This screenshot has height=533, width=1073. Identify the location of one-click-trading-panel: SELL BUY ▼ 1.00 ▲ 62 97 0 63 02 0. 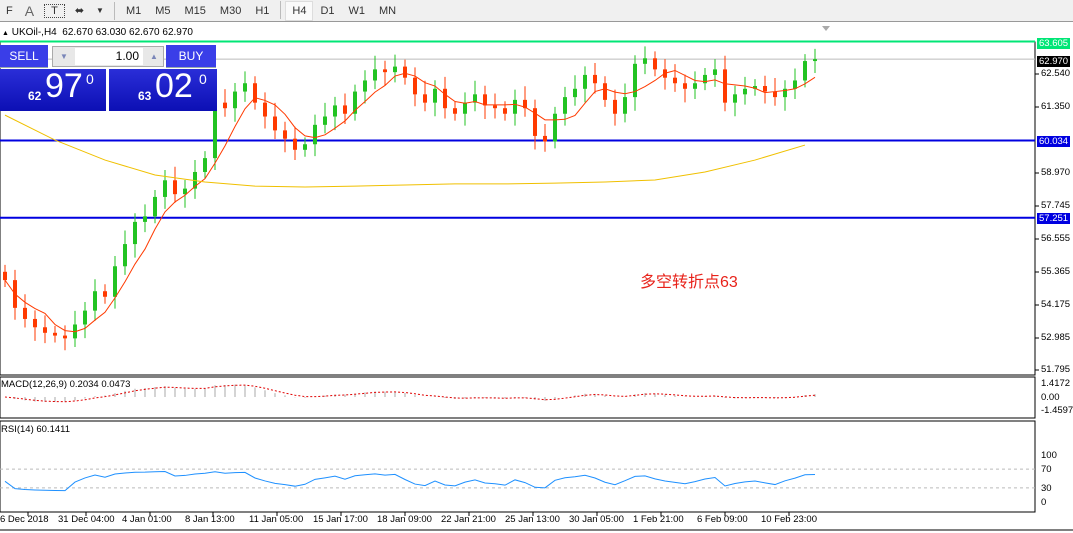
(109, 78).